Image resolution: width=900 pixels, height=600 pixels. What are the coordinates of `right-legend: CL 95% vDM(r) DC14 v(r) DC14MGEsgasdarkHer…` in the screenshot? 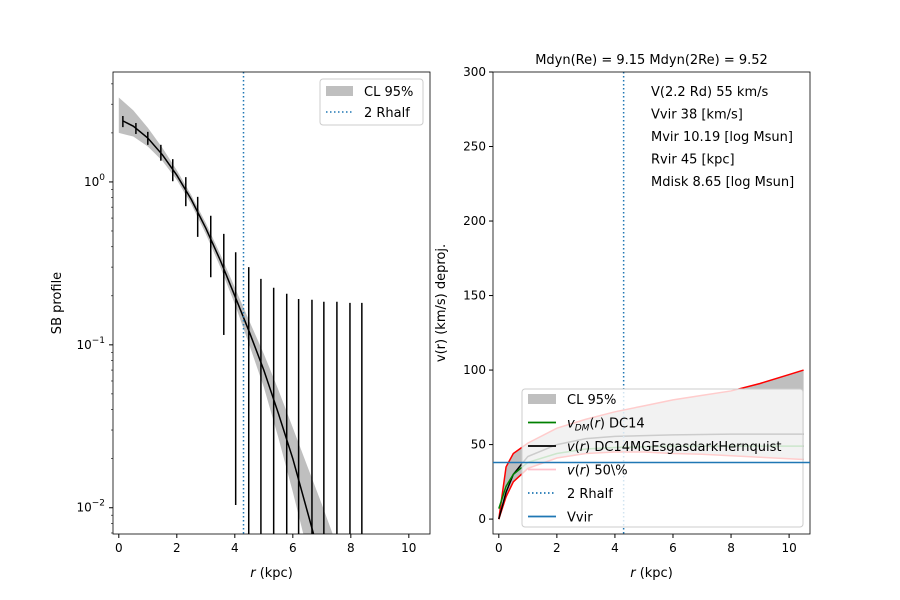 It's located at (662, 458).